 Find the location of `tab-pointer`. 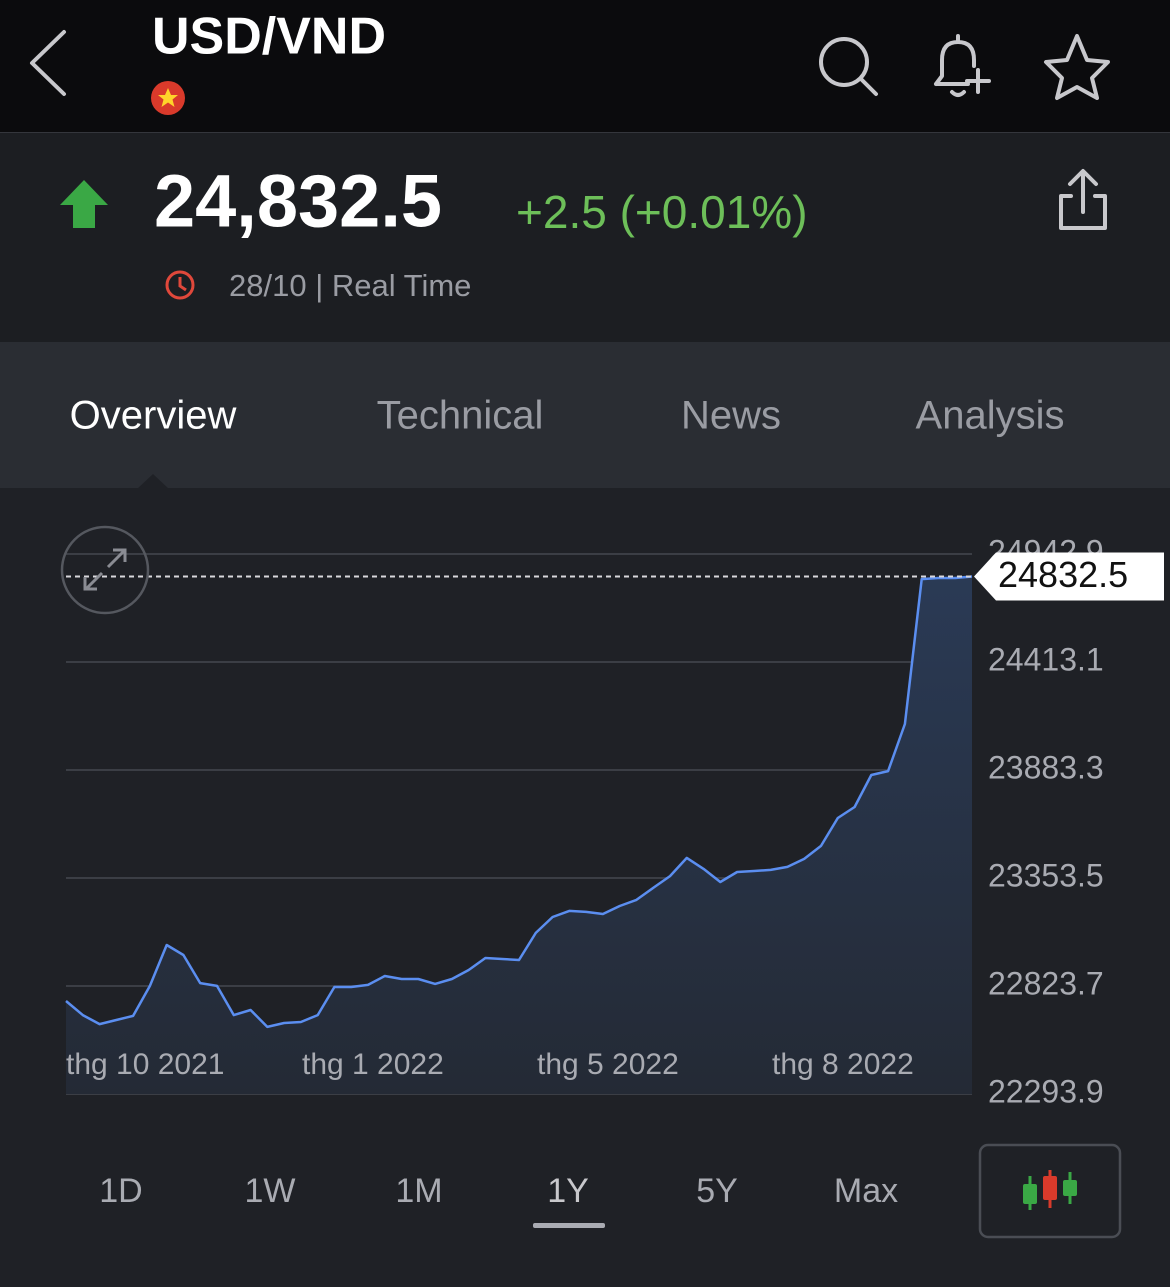

tab-pointer is located at coordinates (153, 481).